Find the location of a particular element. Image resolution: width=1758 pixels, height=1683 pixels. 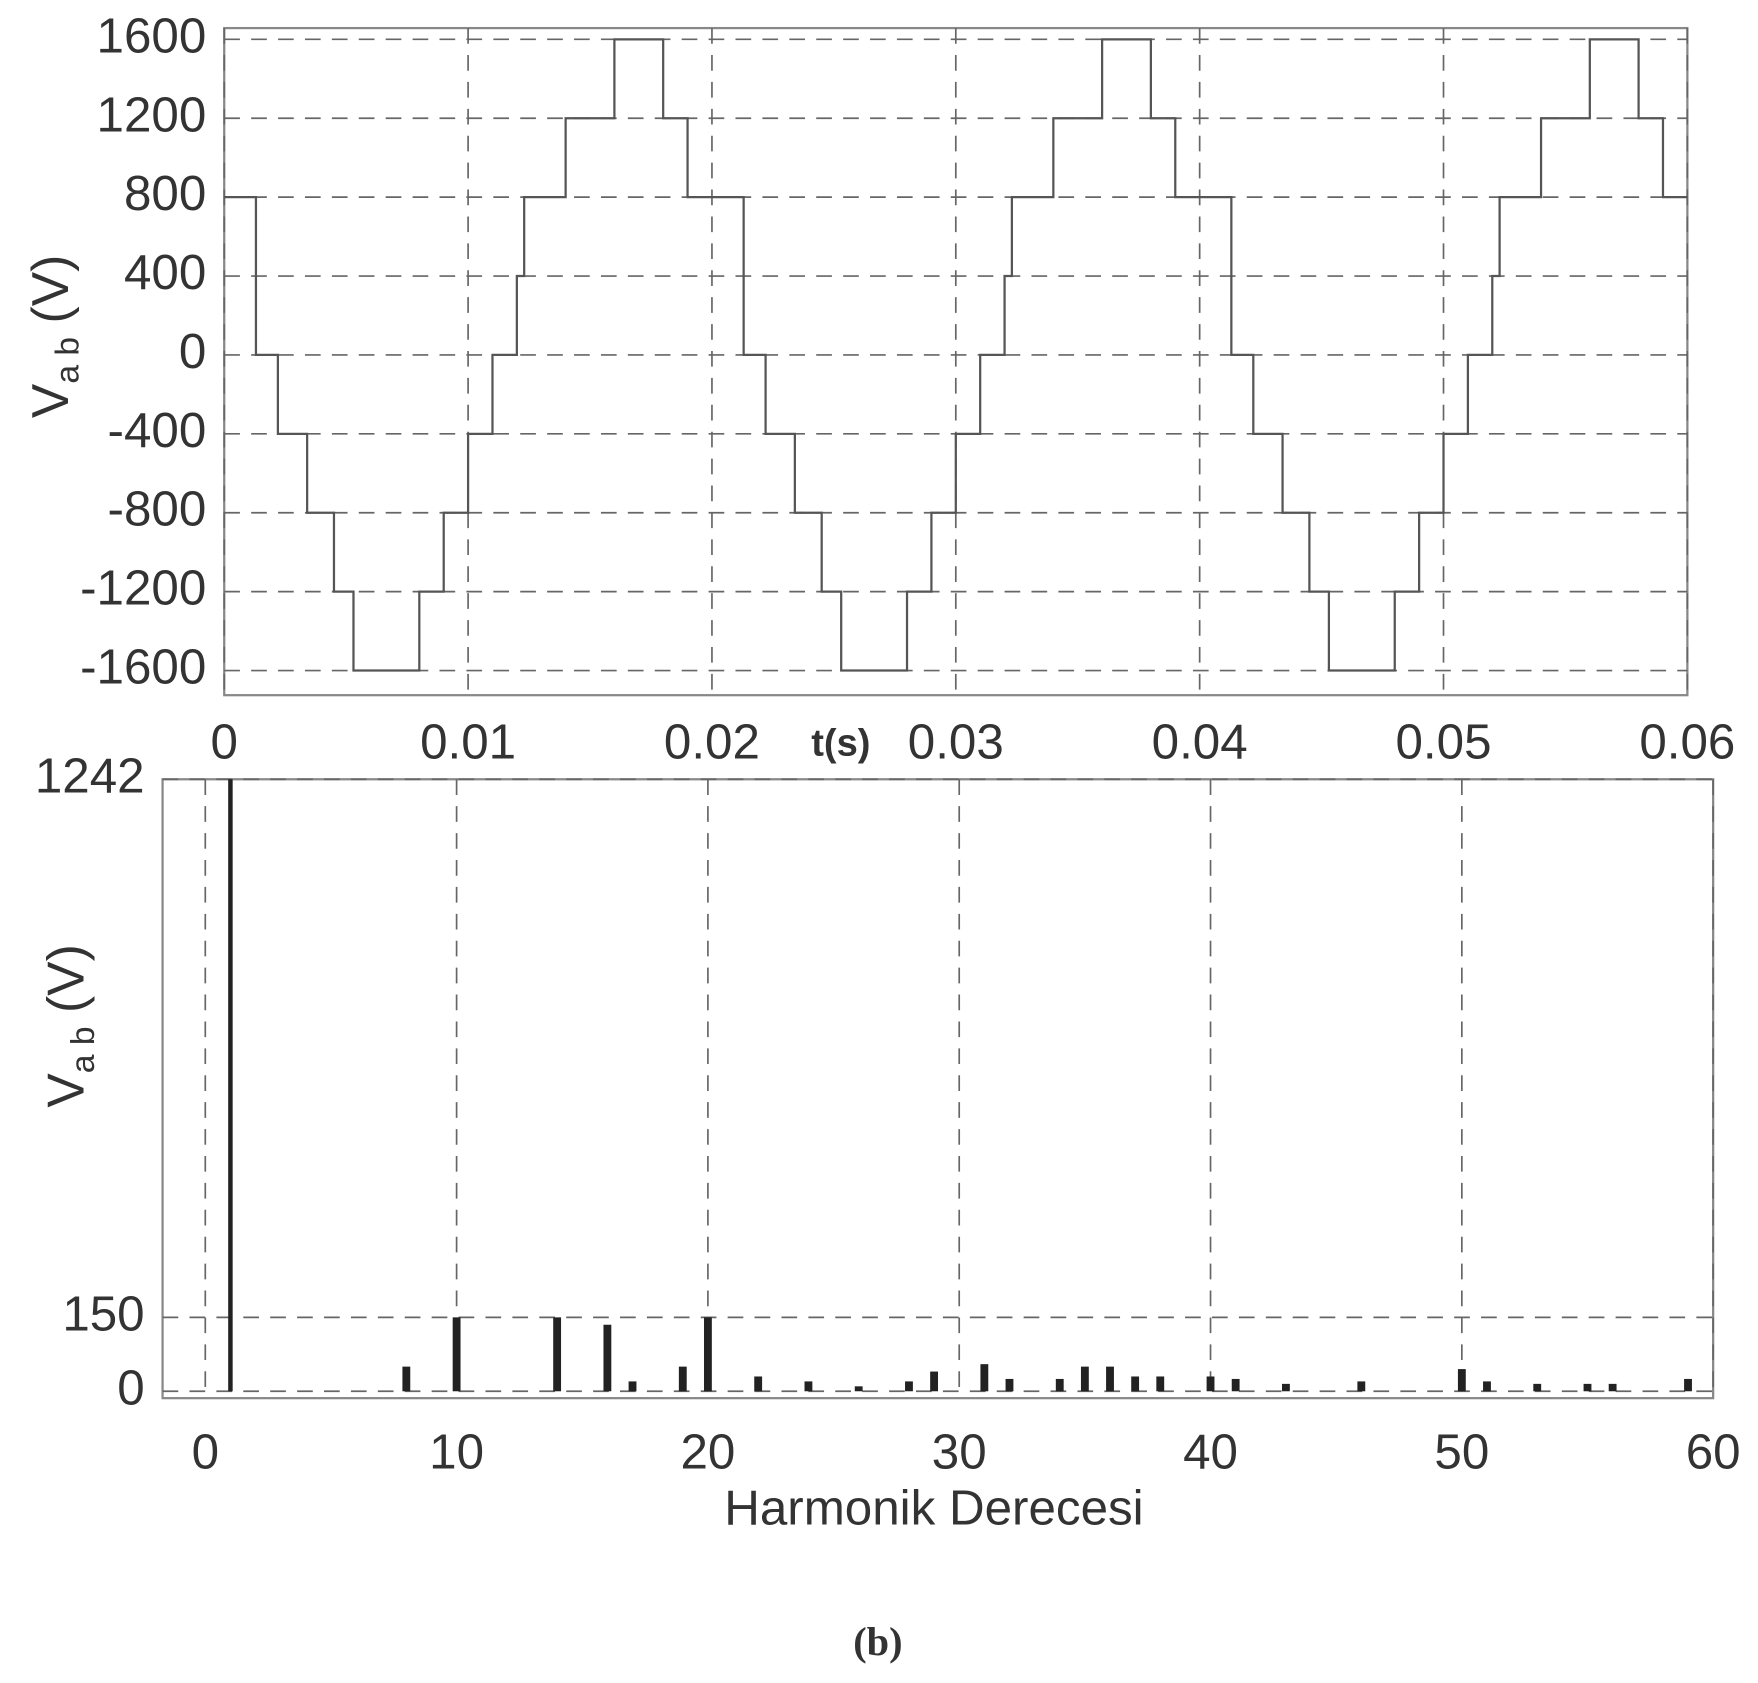

y-tick-label: -800 is located at coordinates (157, 509).